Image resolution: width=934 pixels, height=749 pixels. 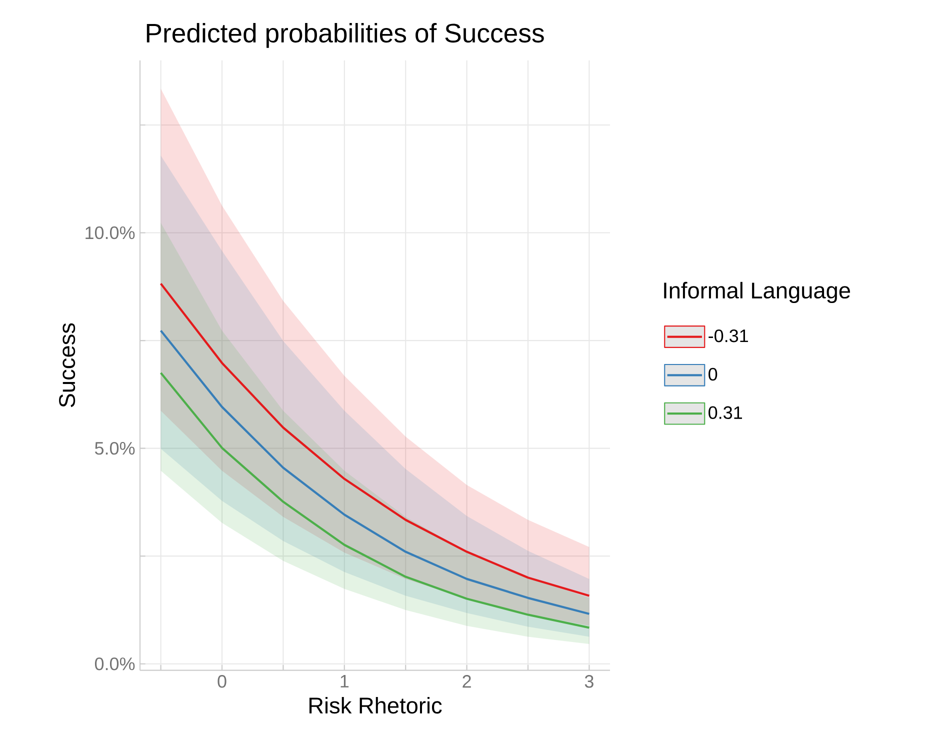 I want to click on x-tick-label: 0, so click(x=222, y=681).